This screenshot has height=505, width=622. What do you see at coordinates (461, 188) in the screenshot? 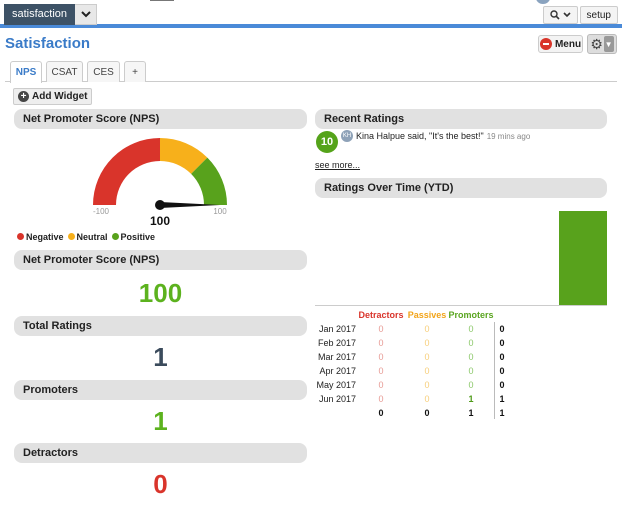
I see `ratings-over-time-title: Ratings Over Time (YTD)` at bounding box center [461, 188].